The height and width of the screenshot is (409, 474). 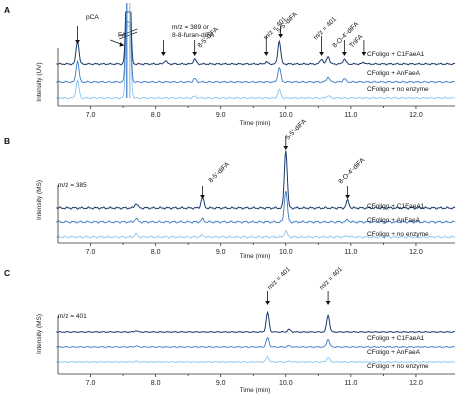 What do you see at coordinates (122, 44) in the screenshot?
I see `fa-arrowhead` at bounding box center [122, 44].